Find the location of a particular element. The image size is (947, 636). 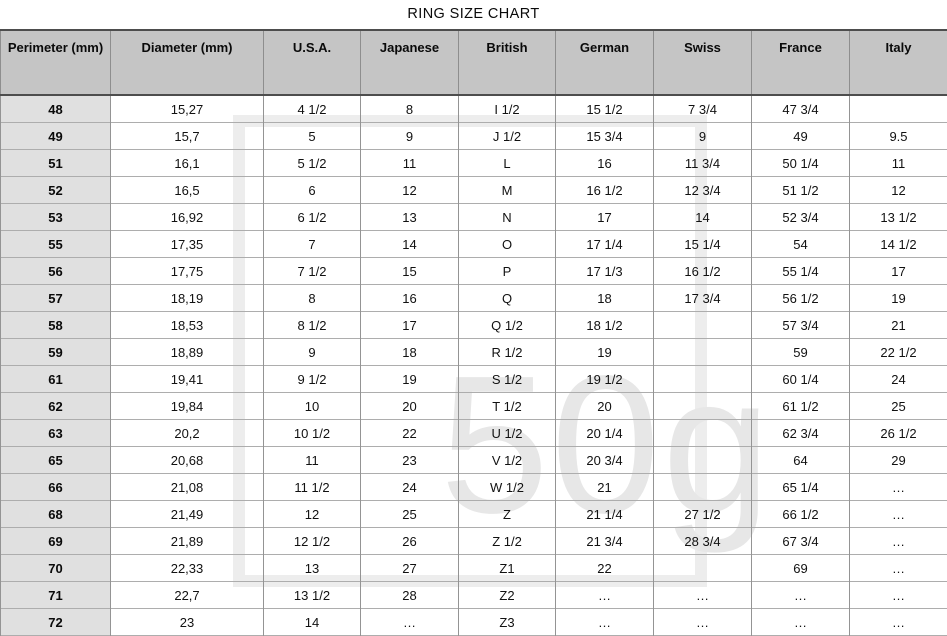

cell: 47 3/4 is located at coordinates (800, 109).